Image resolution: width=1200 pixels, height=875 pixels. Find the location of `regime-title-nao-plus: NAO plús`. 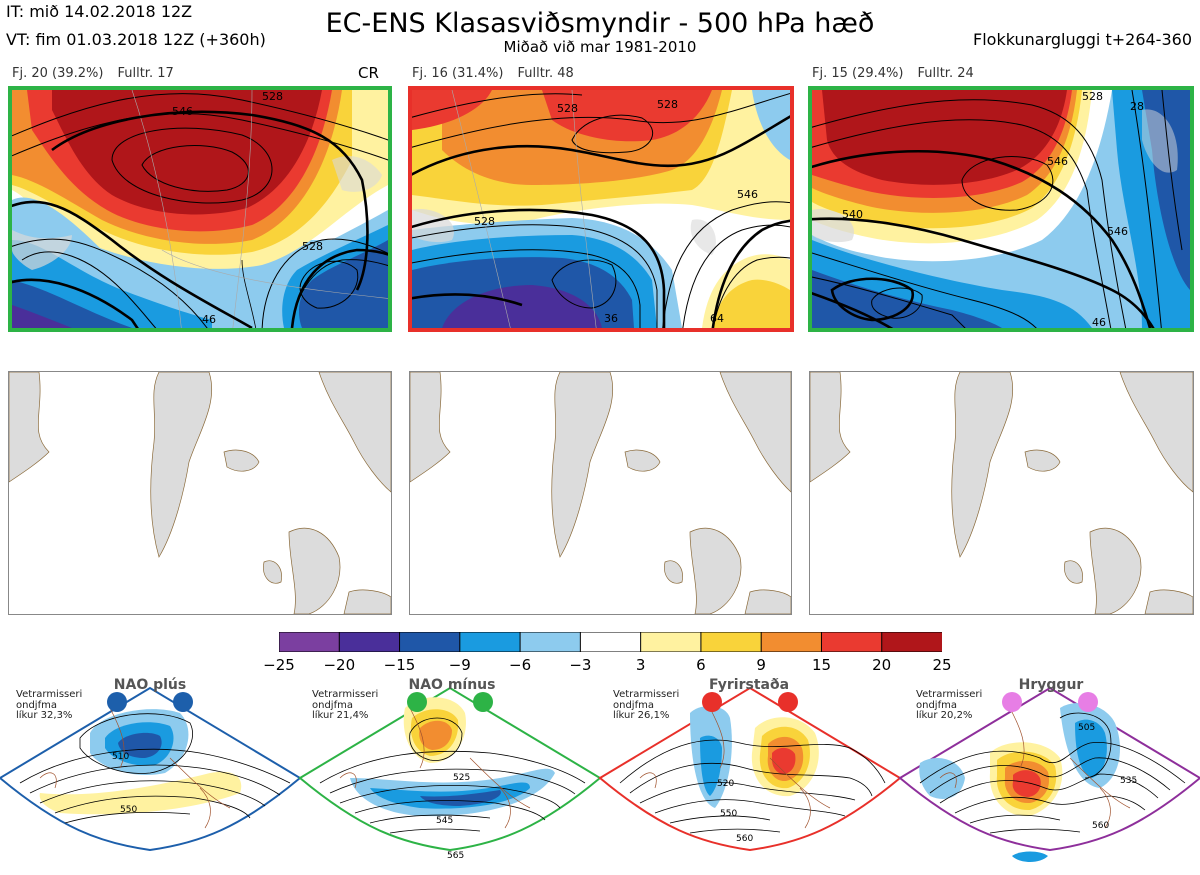

regime-title-nao-plus: NAO plús is located at coordinates (150, 685).